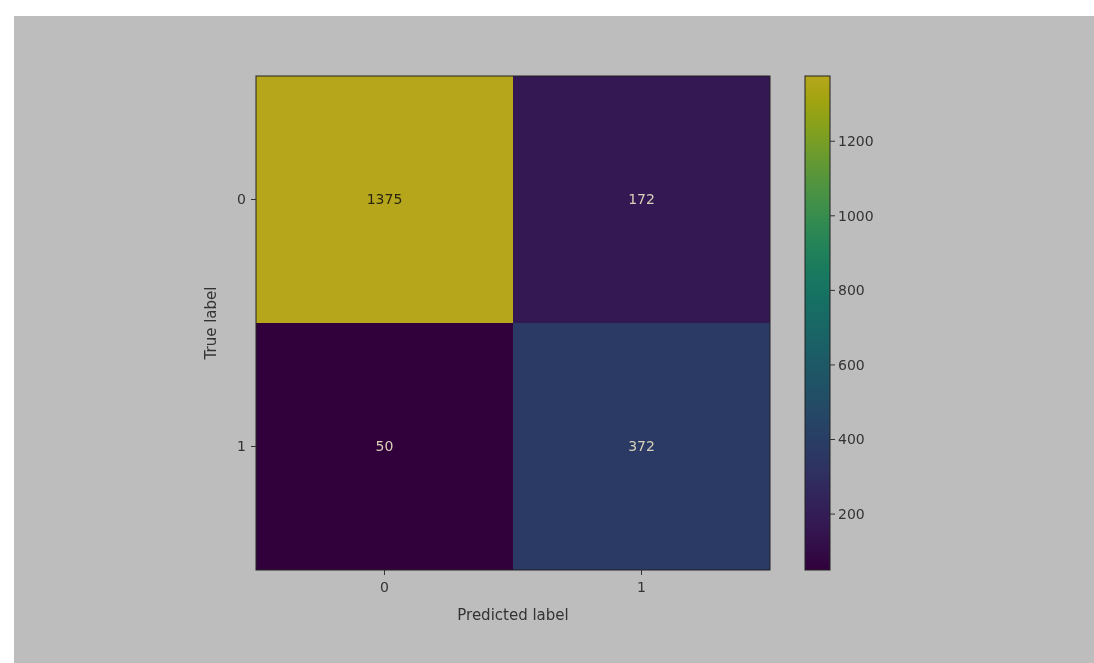 This screenshot has height=663, width=1094. What do you see at coordinates (513, 615) in the screenshot?
I see `x-axis-title: Predicted label` at bounding box center [513, 615].